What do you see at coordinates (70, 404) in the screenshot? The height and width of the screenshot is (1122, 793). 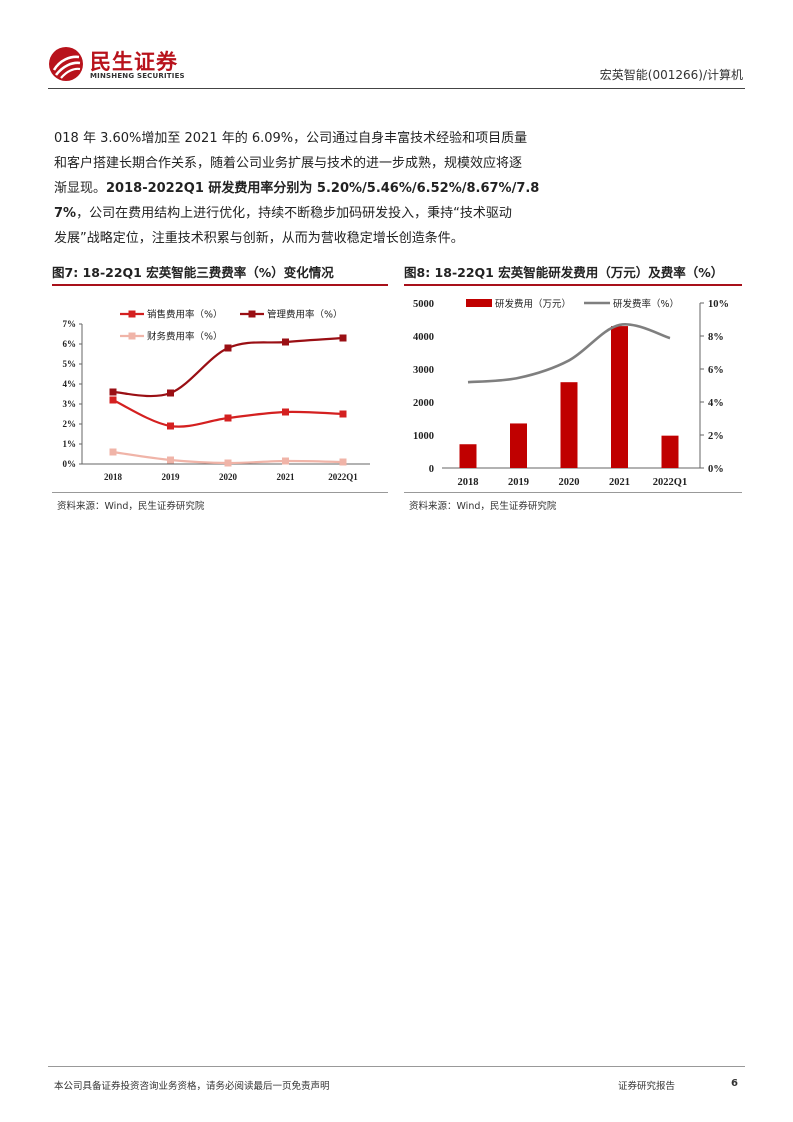 I see `y-tick-label: 3%` at bounding box center [70, 404].